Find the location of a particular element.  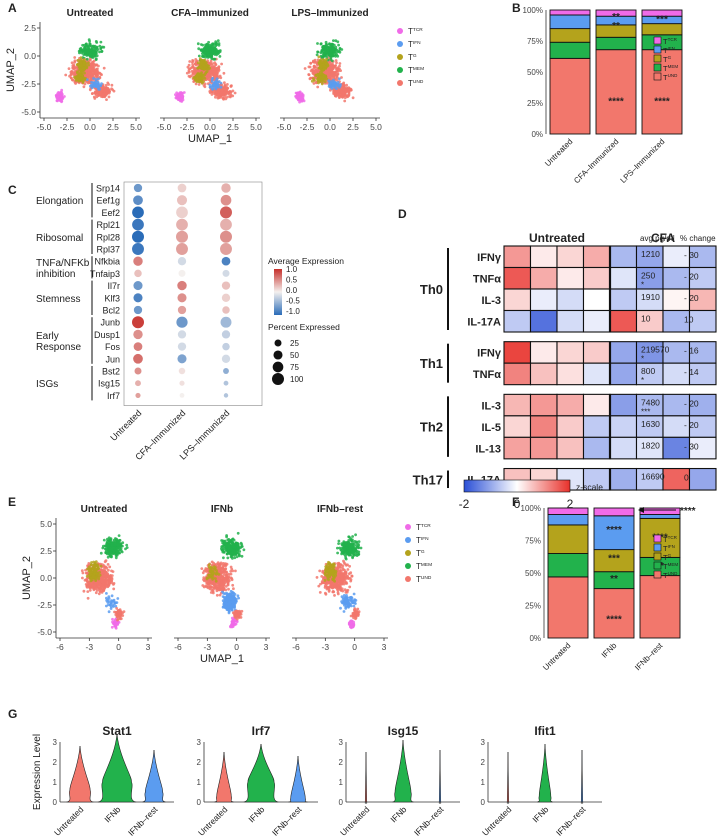

panel-letter: E is located at coordinates (12, 502).